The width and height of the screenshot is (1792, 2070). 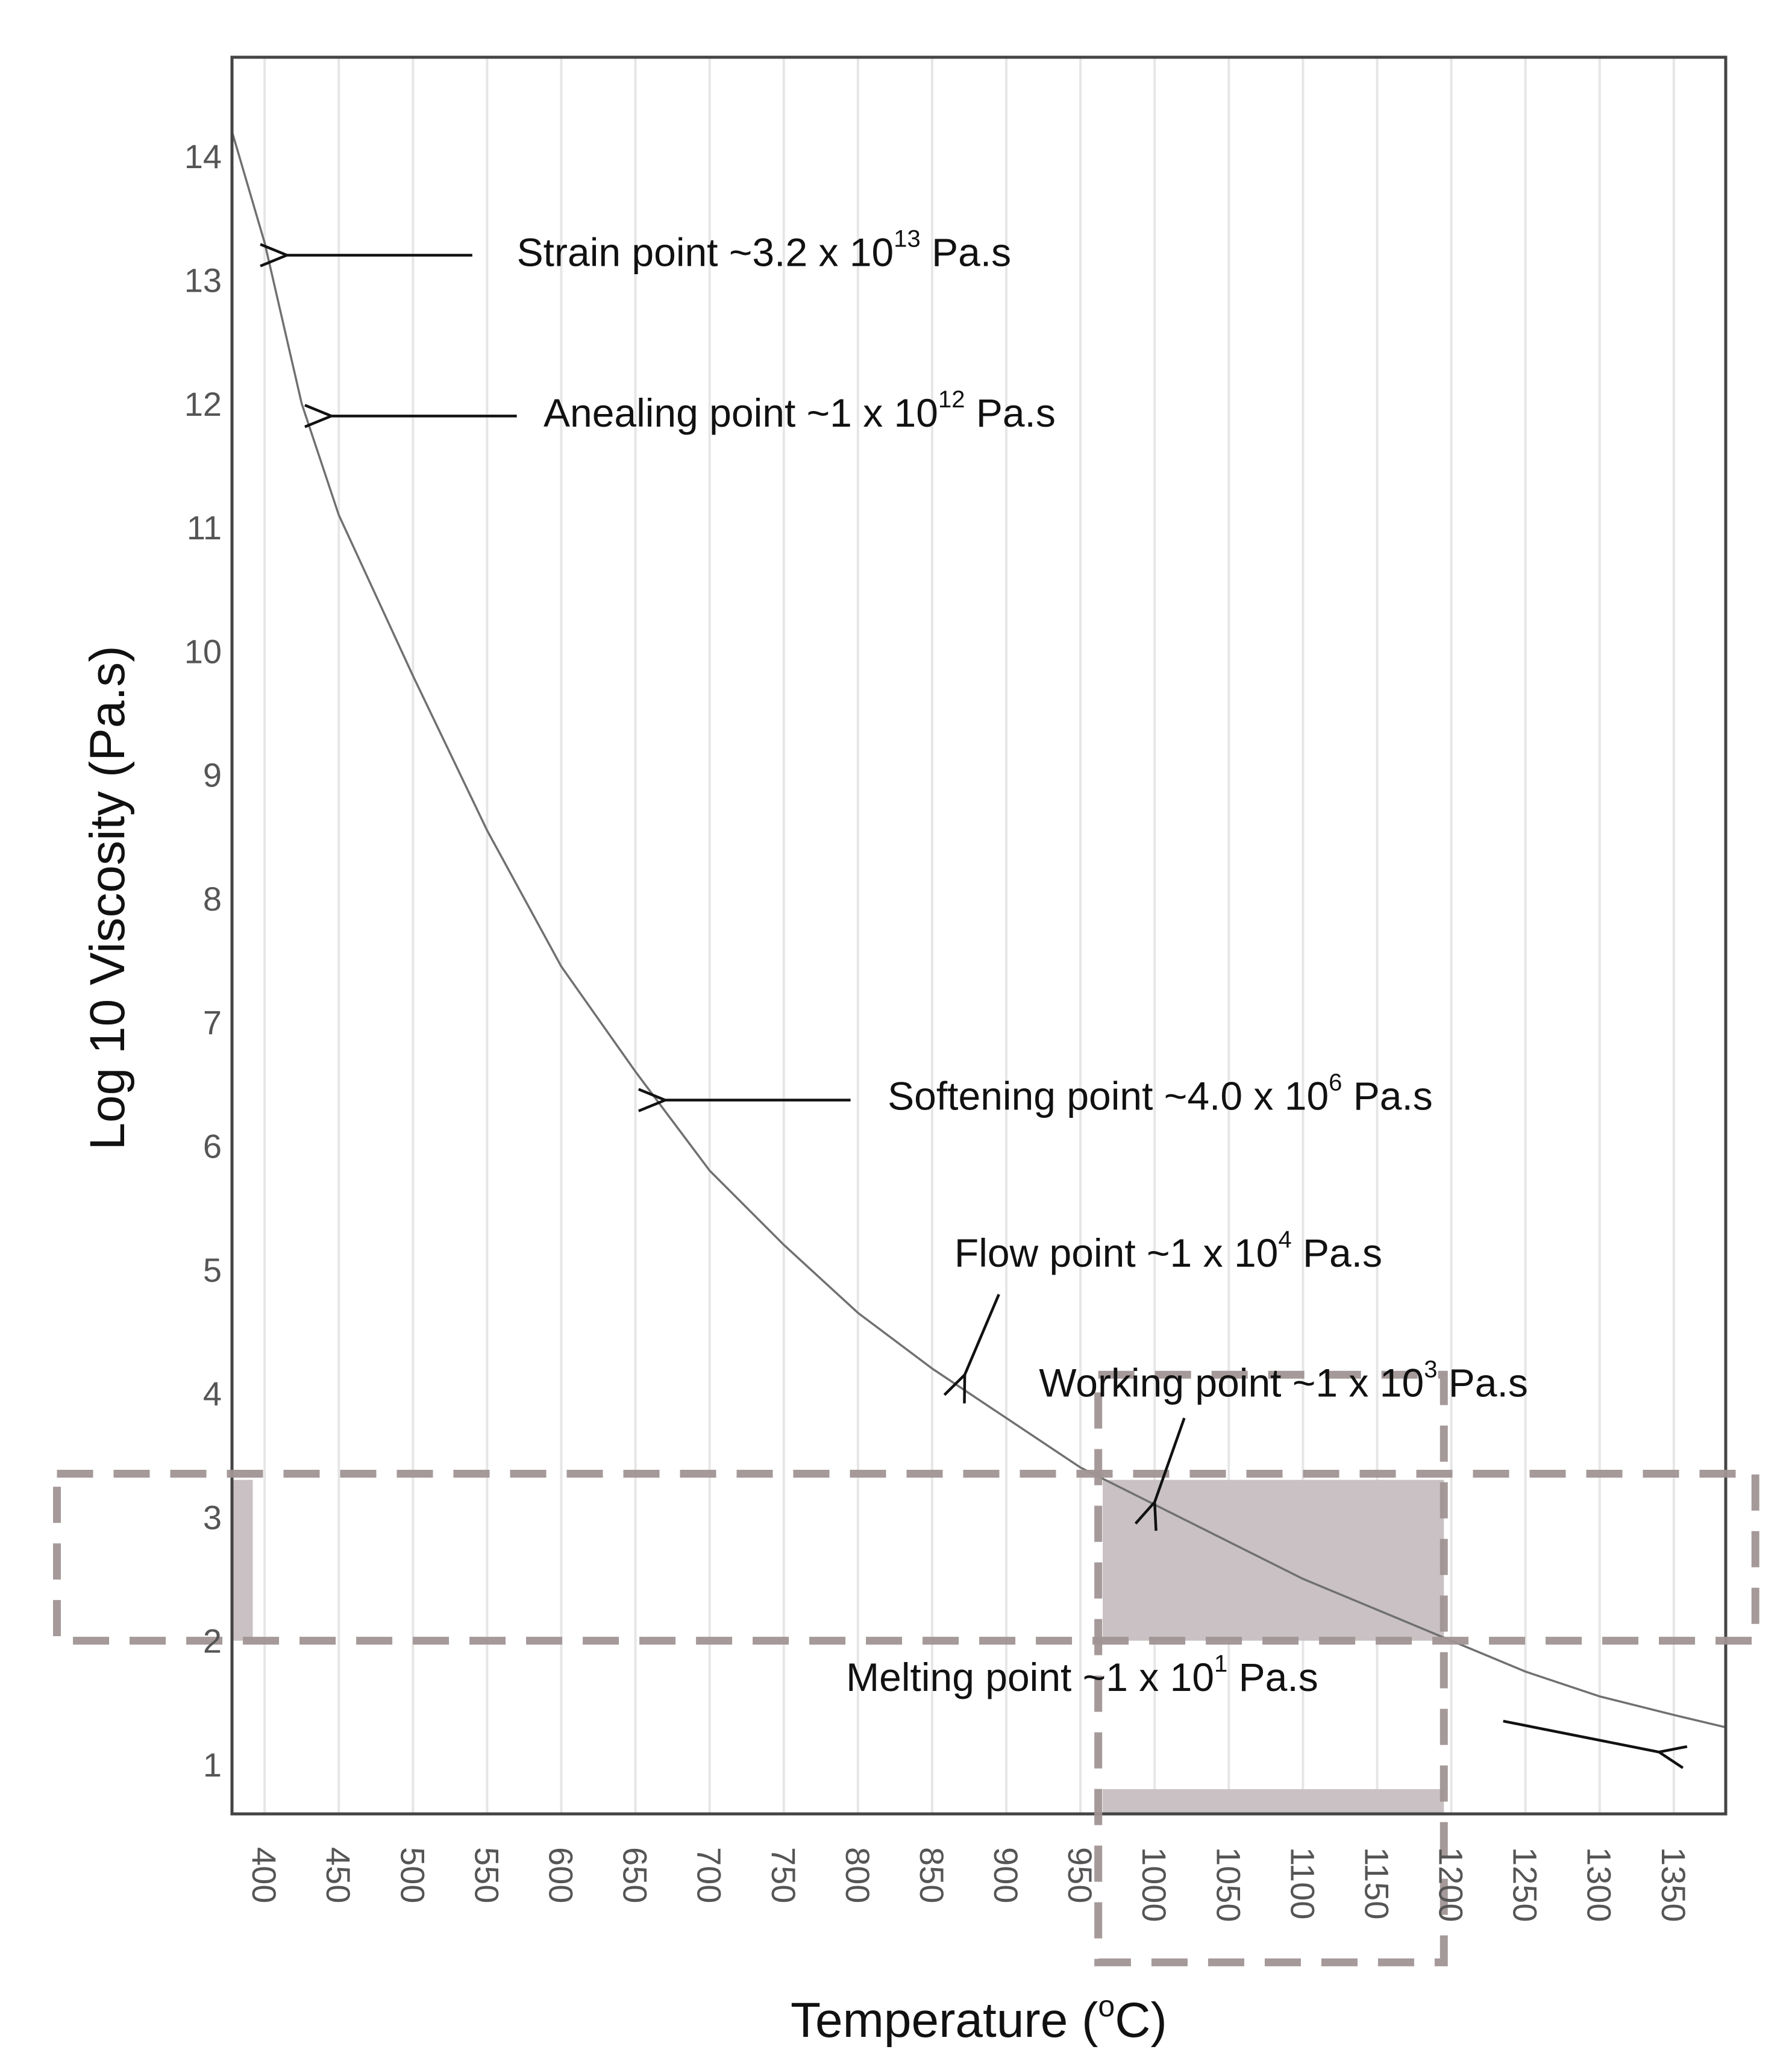 What do you see at coordinates (1006, 1875) in the screenshot?
I see `x-tick-label-900: 900` at bounding box center [1006, 1875].